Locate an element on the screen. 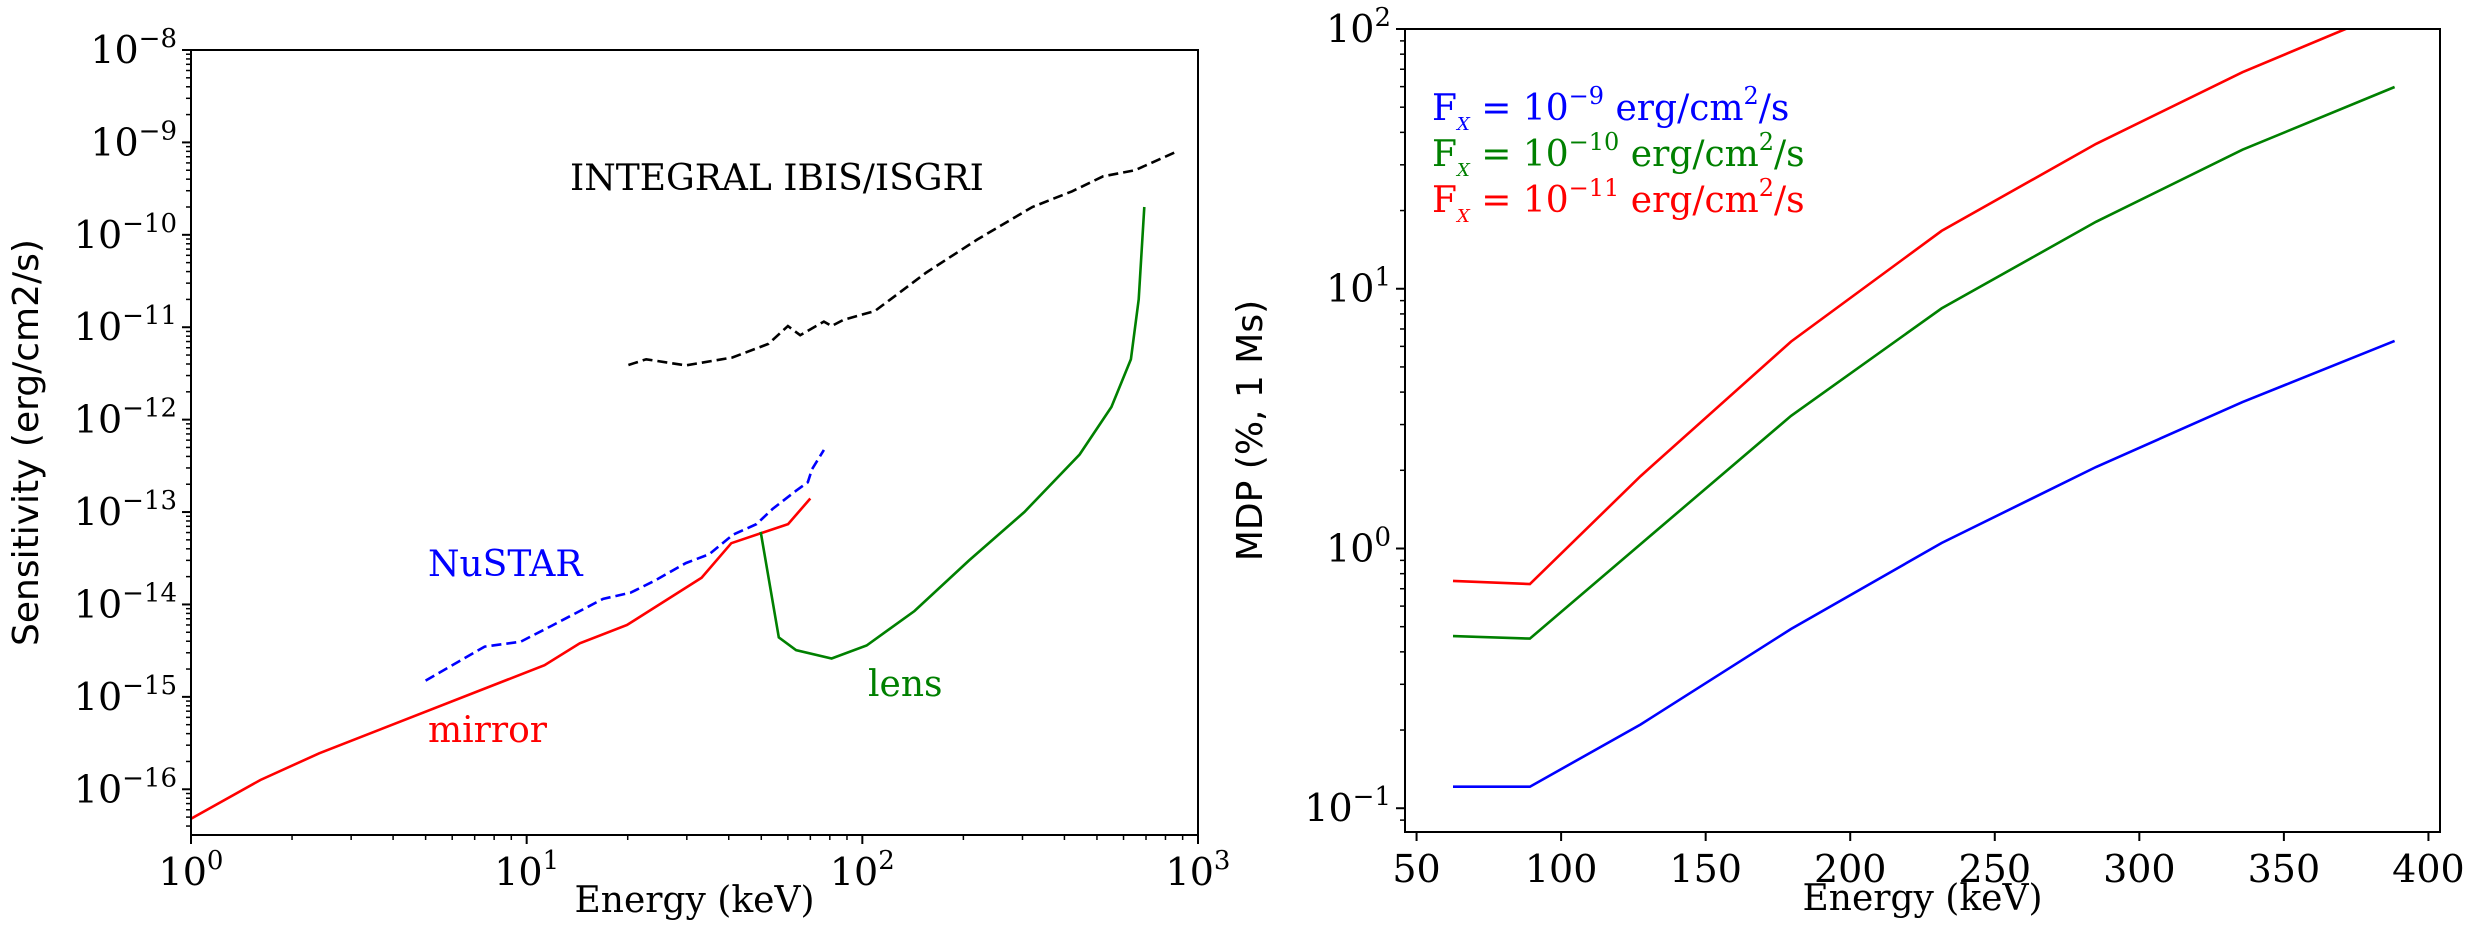  series-annotation: lens is located at coordinates (905, 684).